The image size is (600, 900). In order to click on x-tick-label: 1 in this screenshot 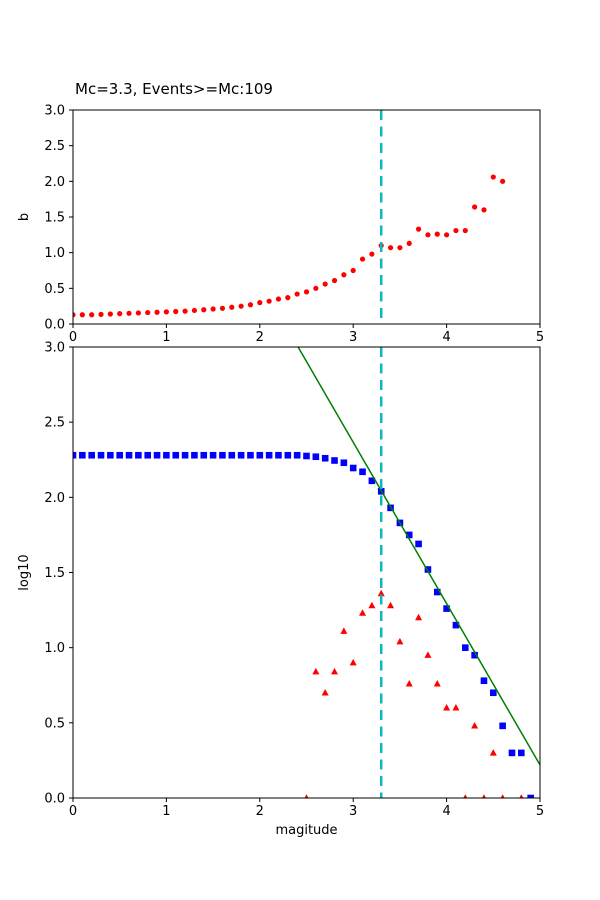, I will do `click(166, 337)`.